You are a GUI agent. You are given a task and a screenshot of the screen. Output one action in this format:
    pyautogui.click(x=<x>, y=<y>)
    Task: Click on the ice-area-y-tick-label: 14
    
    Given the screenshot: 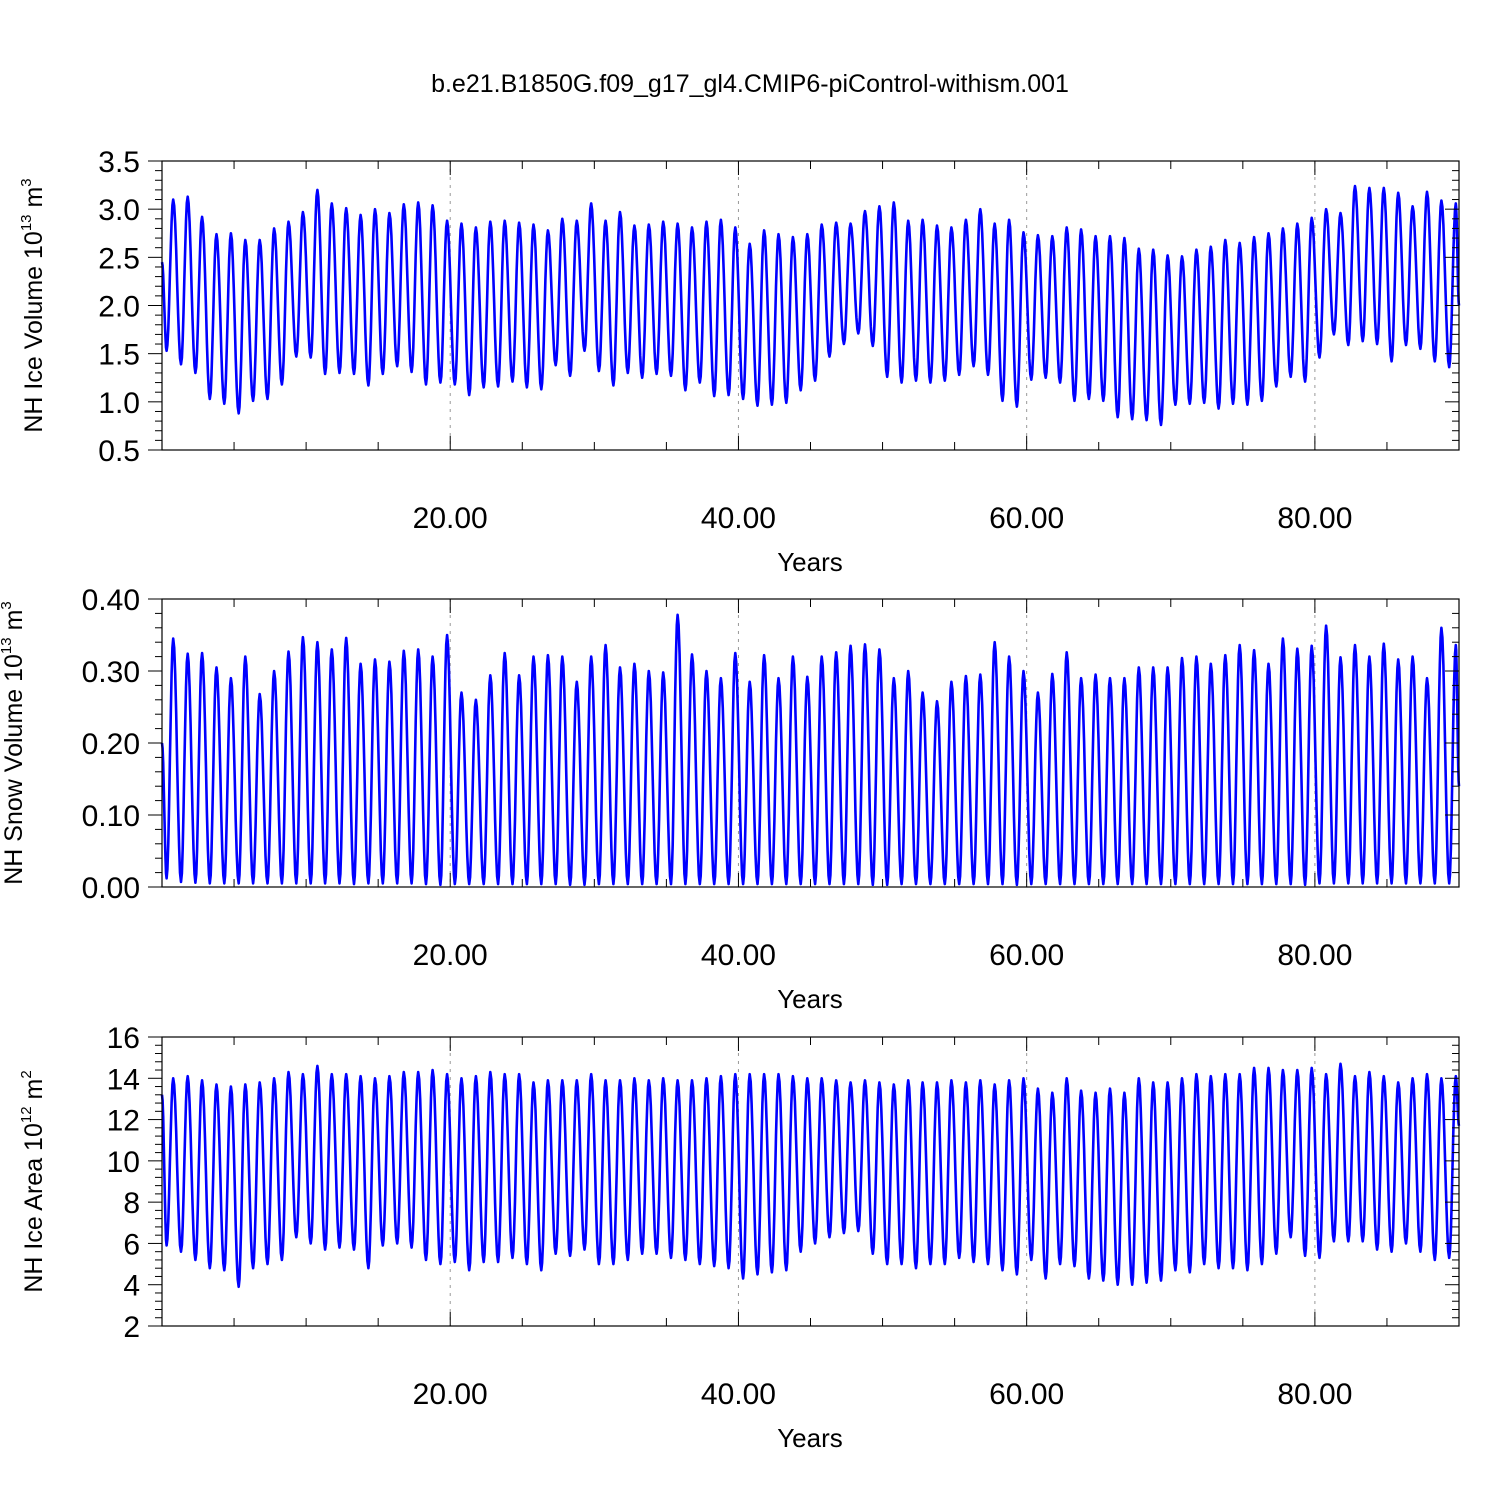 What is the action you would take?
    pyautogui.click(x=123, y=1079)
    